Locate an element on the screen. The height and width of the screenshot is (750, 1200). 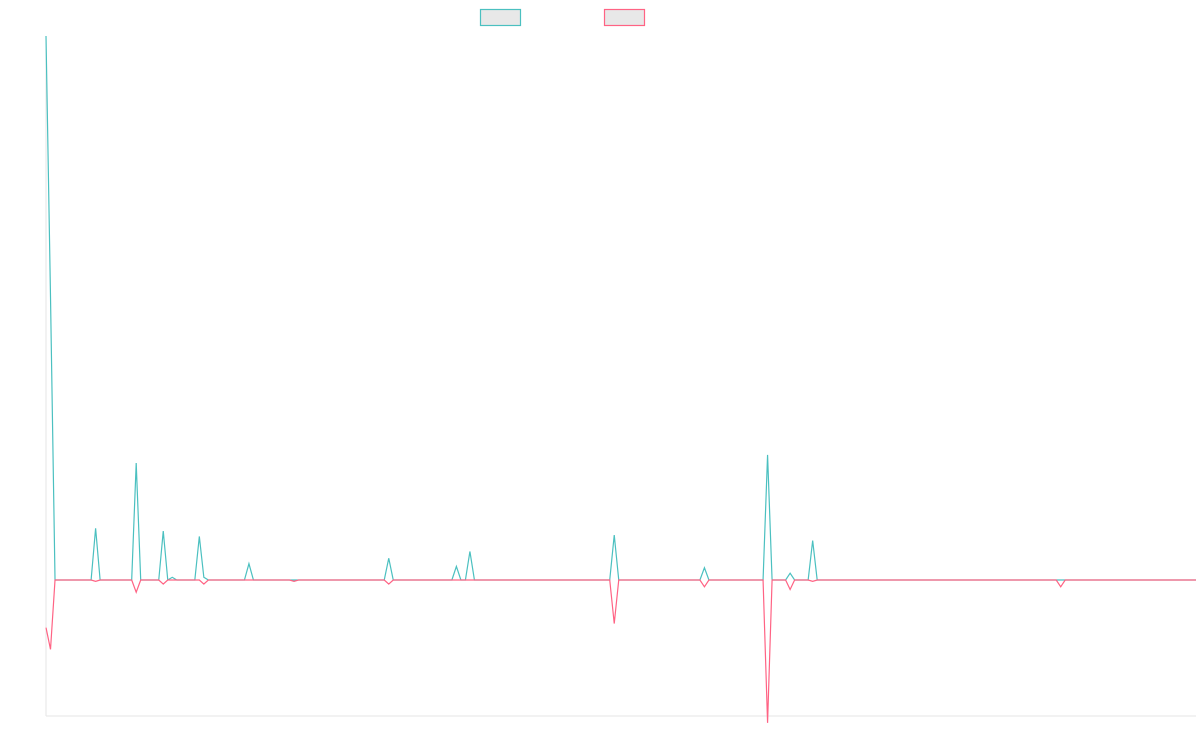
legend is located at coordinates (562, 17).